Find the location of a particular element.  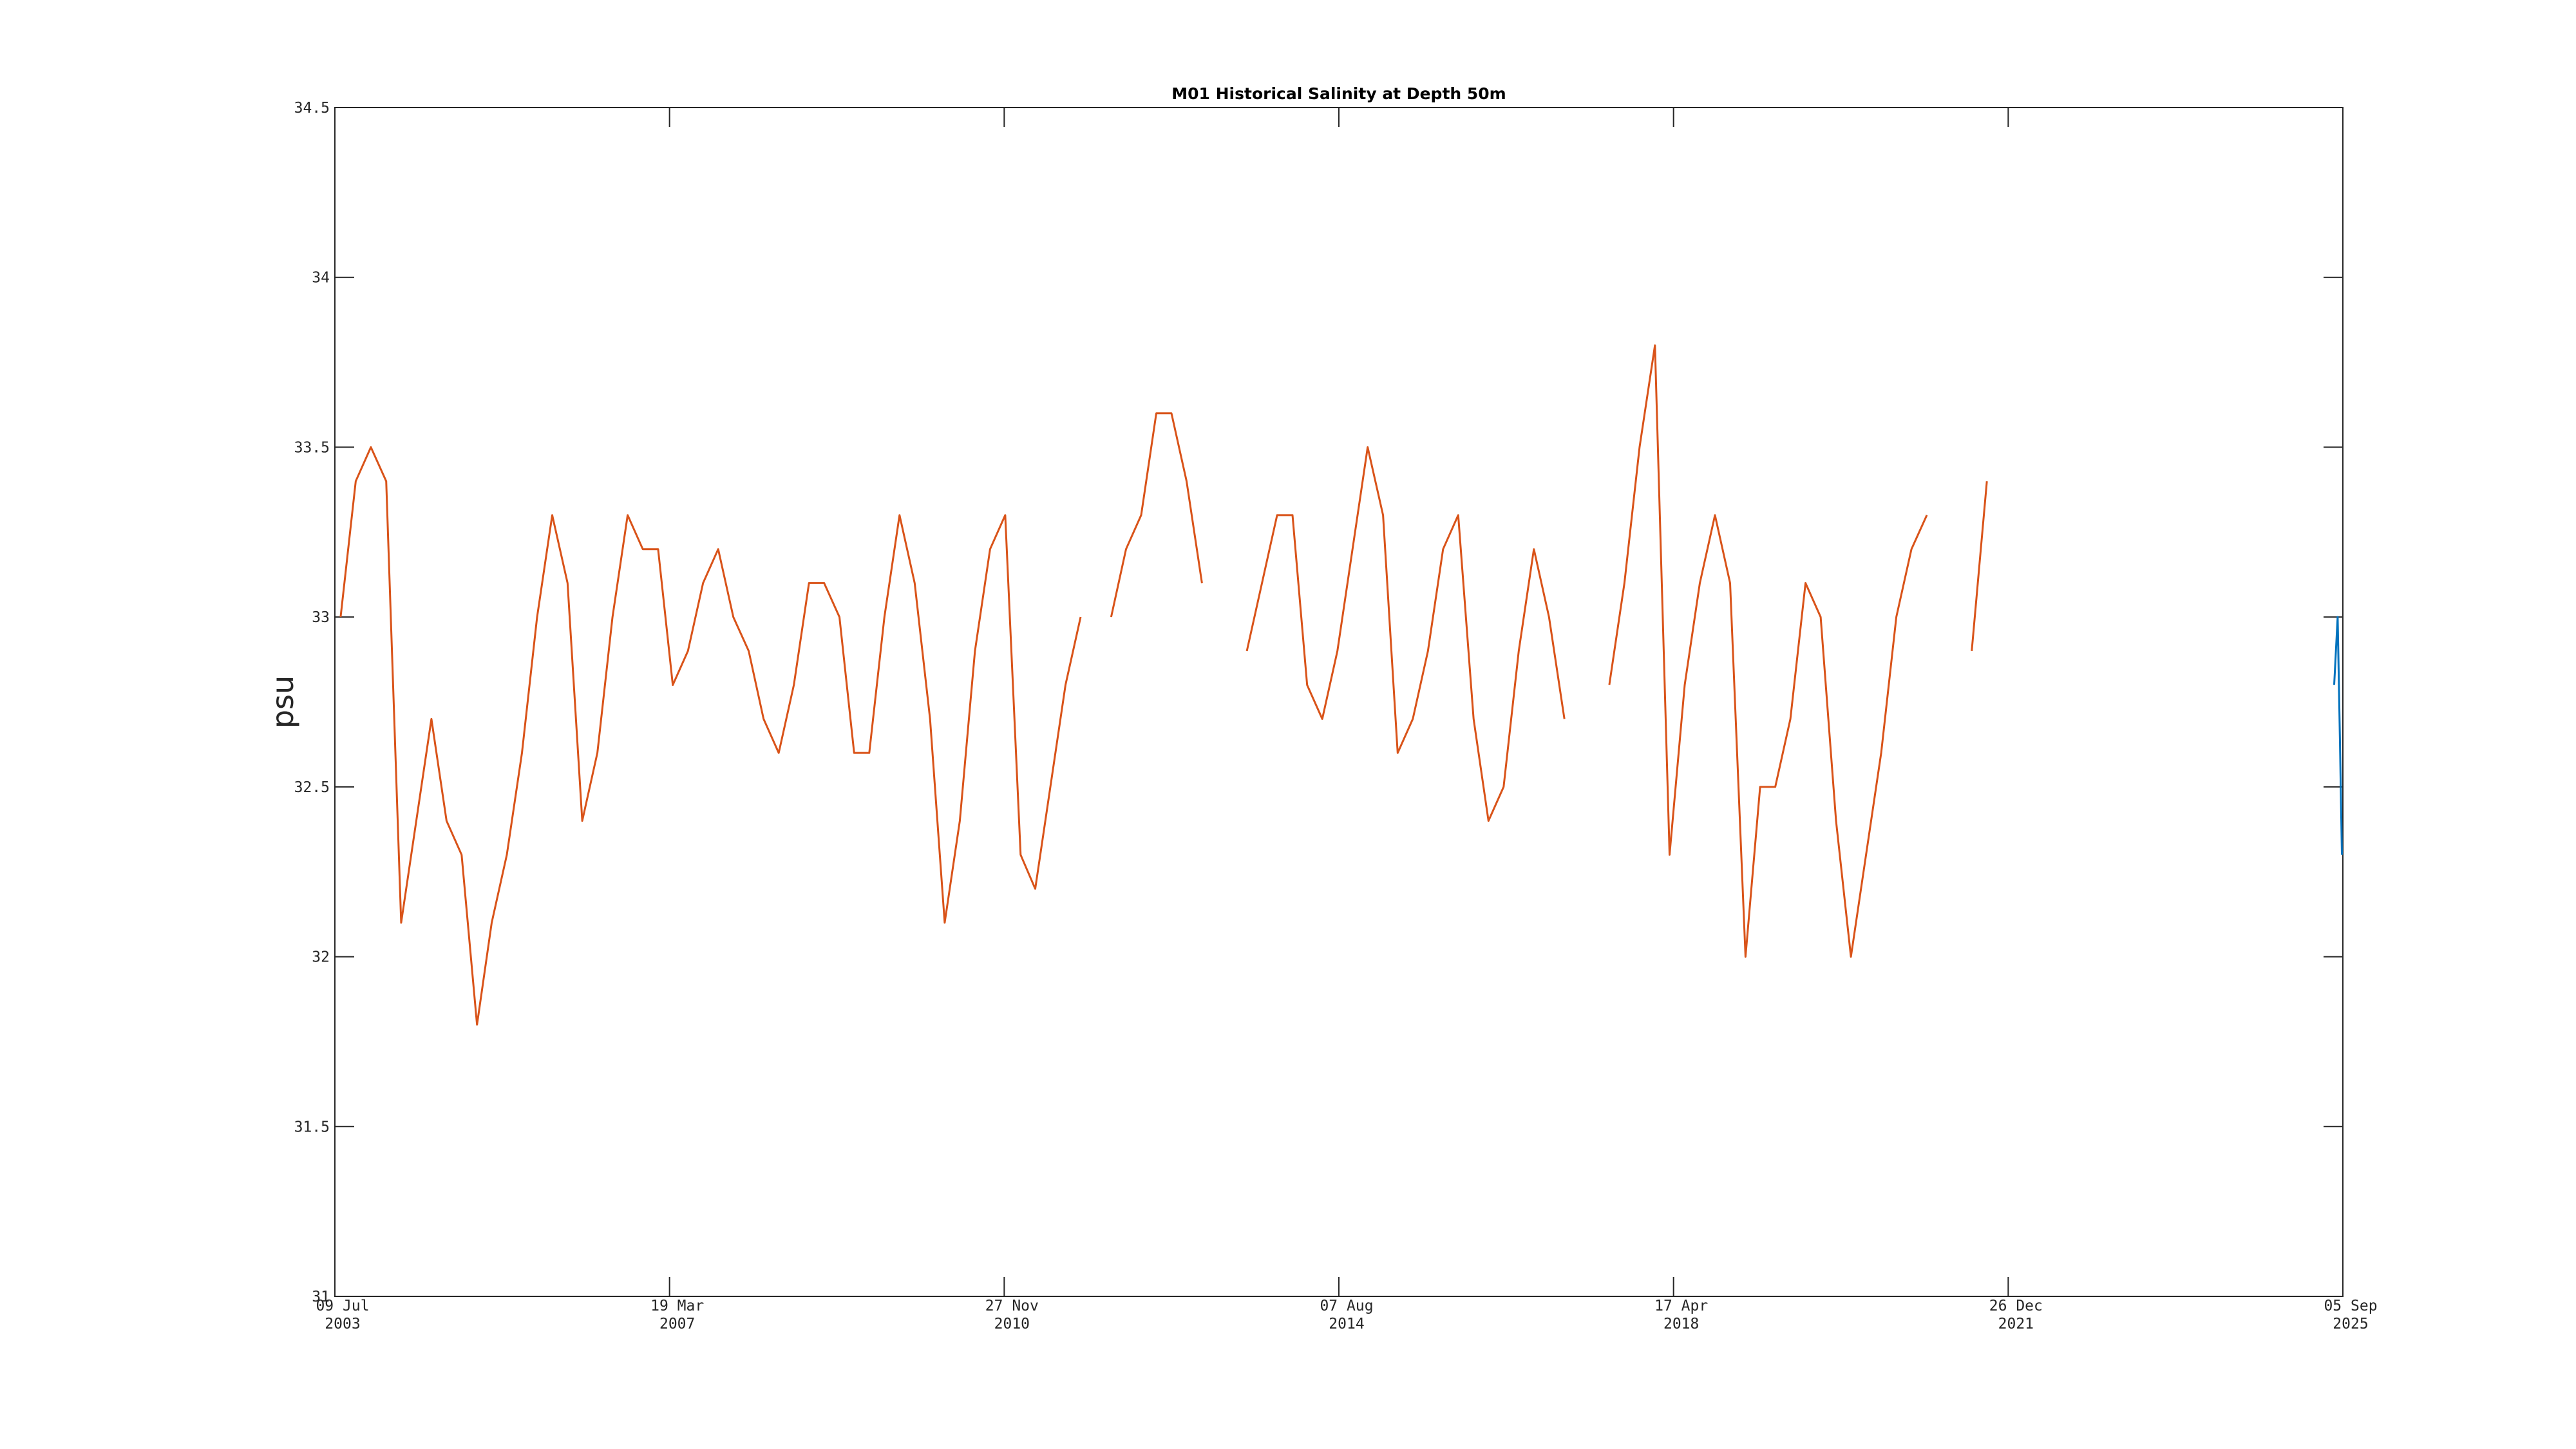

x-tick-label-line: 19 Mar is located at coordinates (677, 1306).